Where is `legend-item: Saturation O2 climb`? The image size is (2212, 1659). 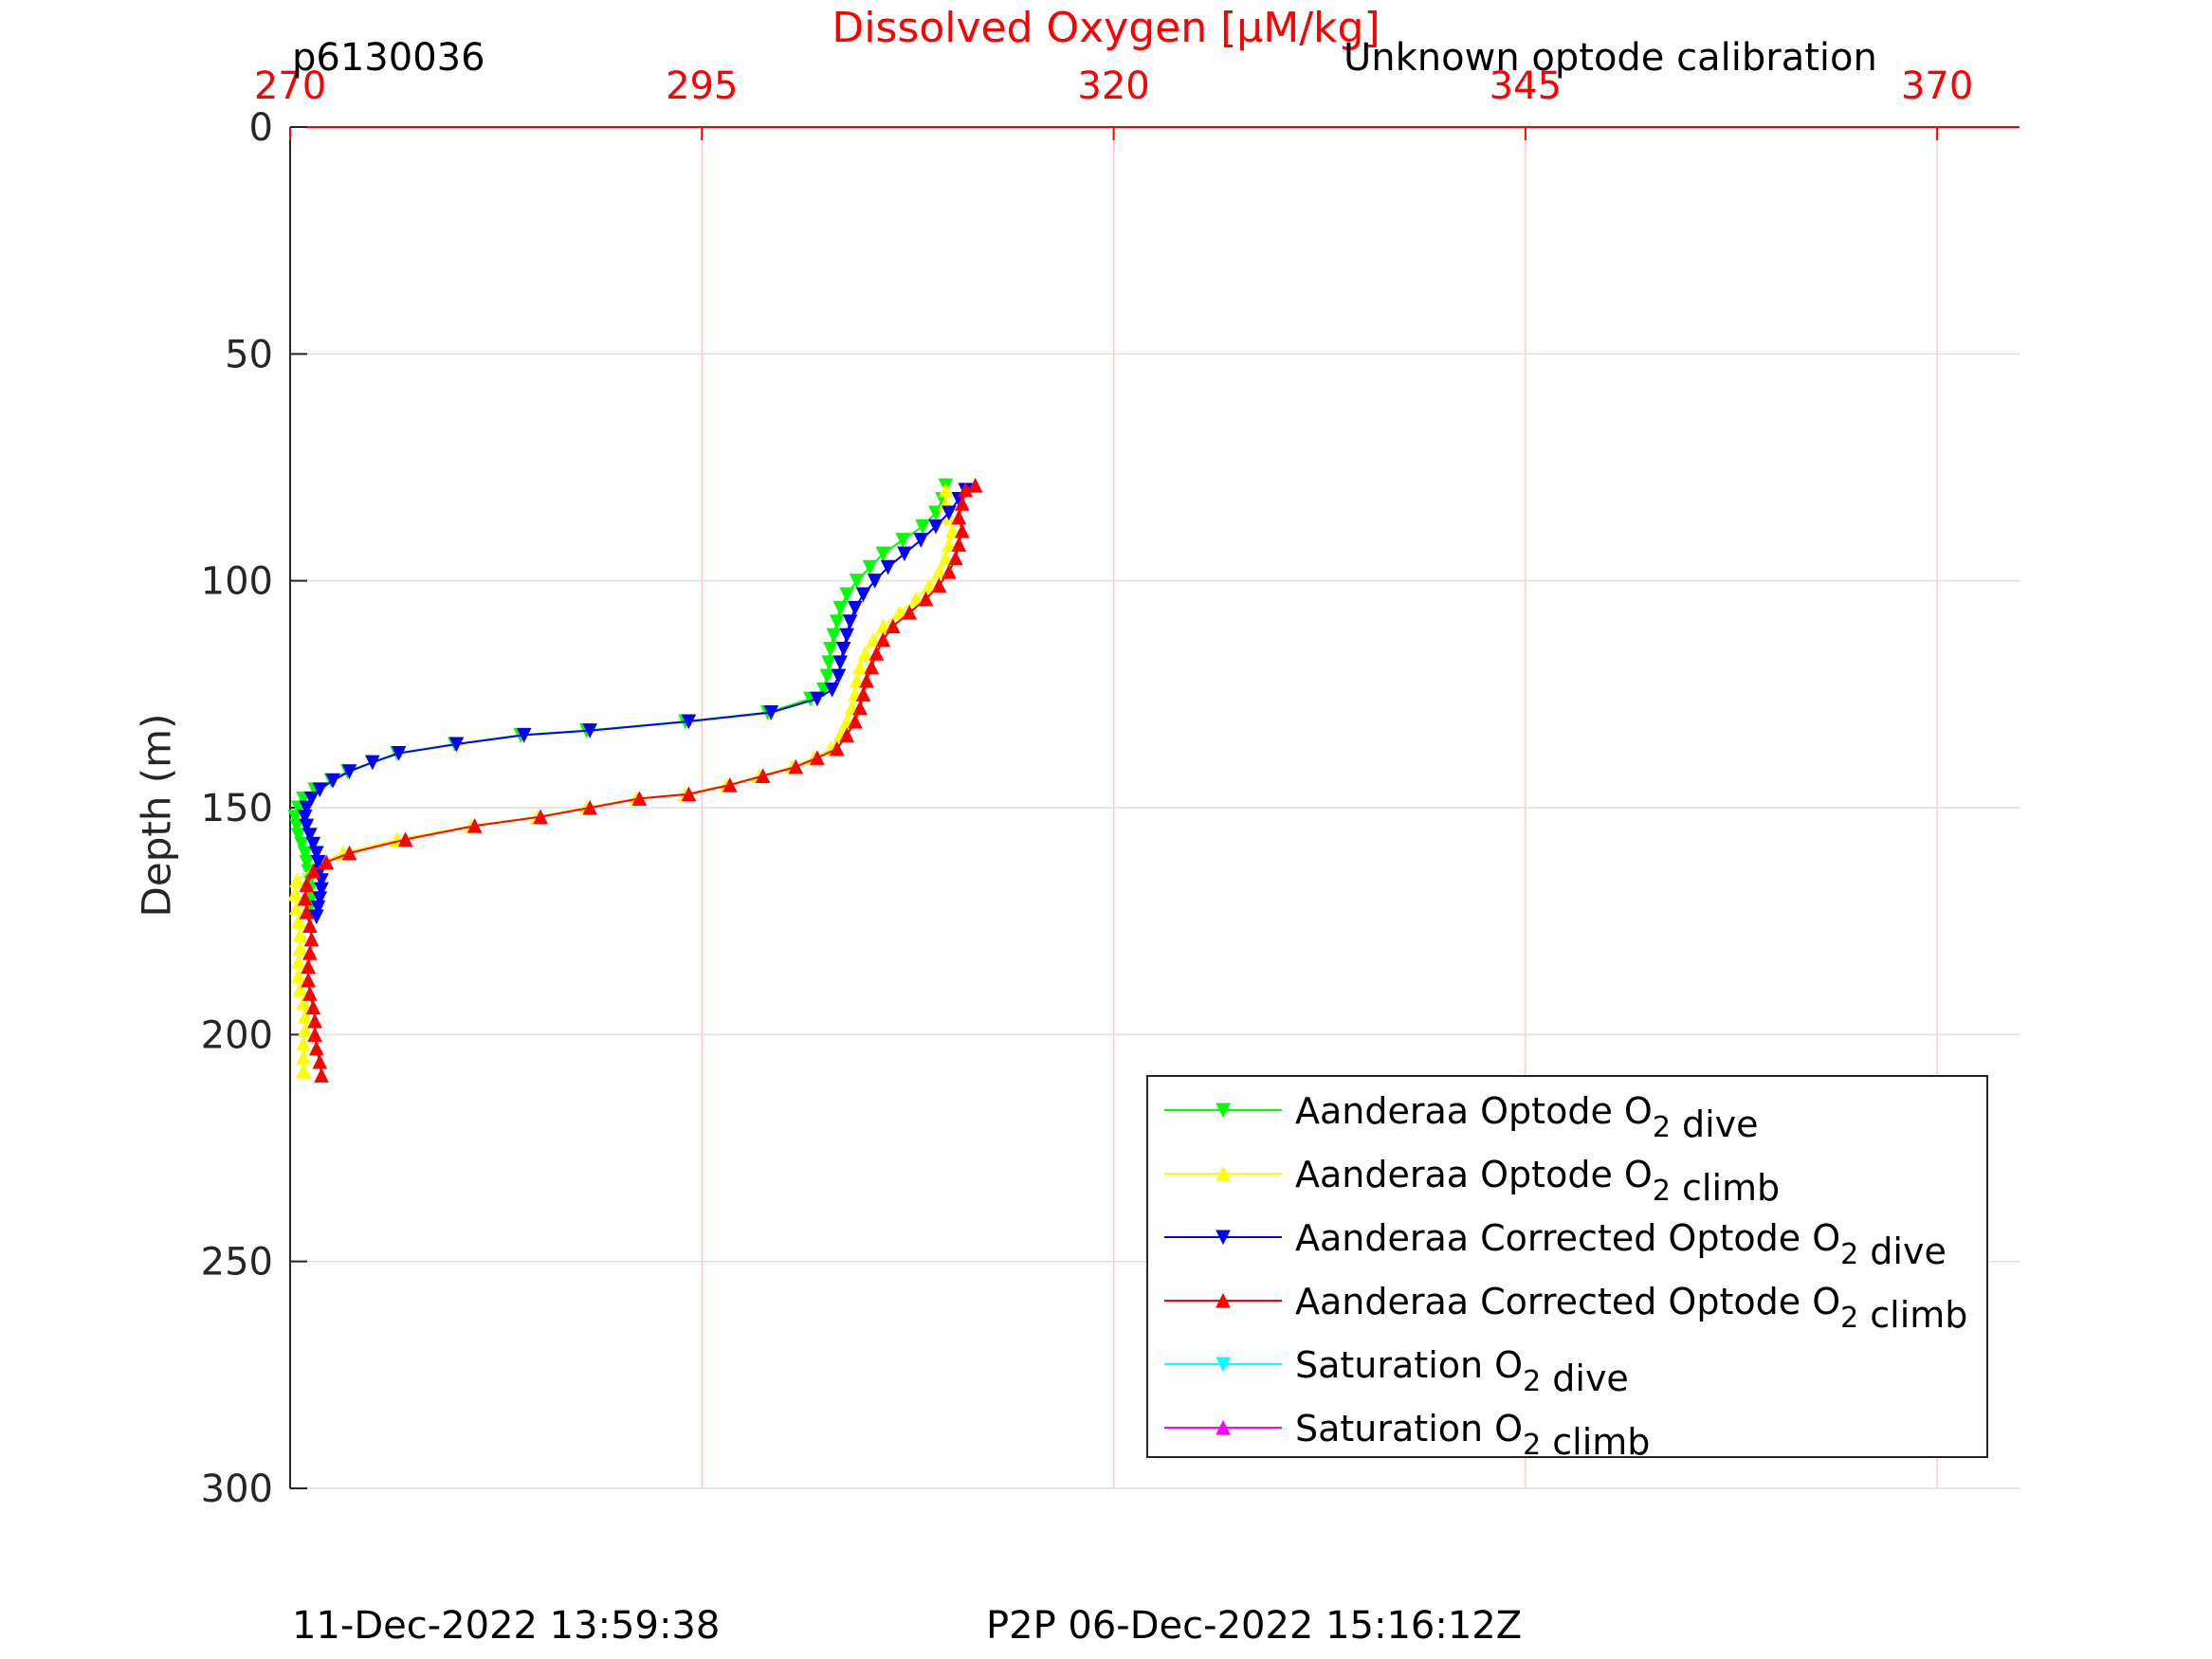 legend-item: Saturation O2 climb is located at coordinates (1407, 1435).